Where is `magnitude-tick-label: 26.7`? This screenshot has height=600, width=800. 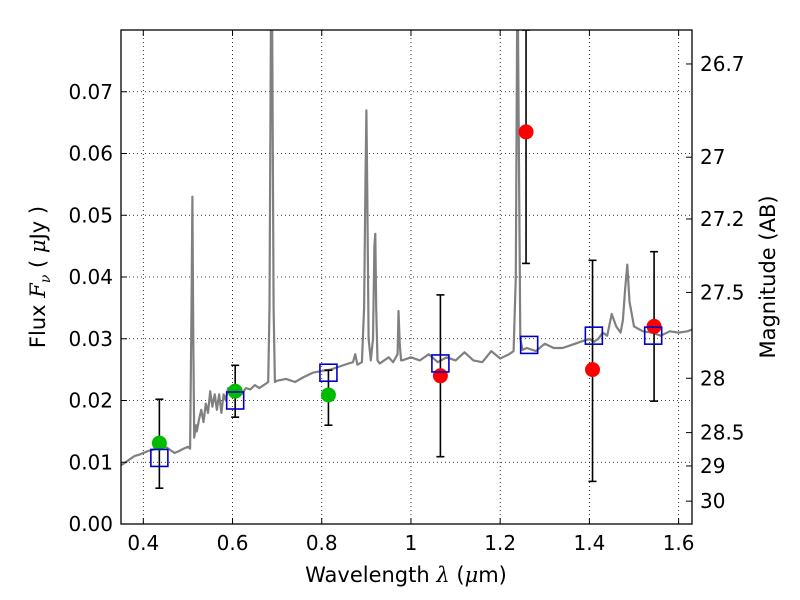
magnitude-tick-label: 26.7 is located at coordinates (722, 64).